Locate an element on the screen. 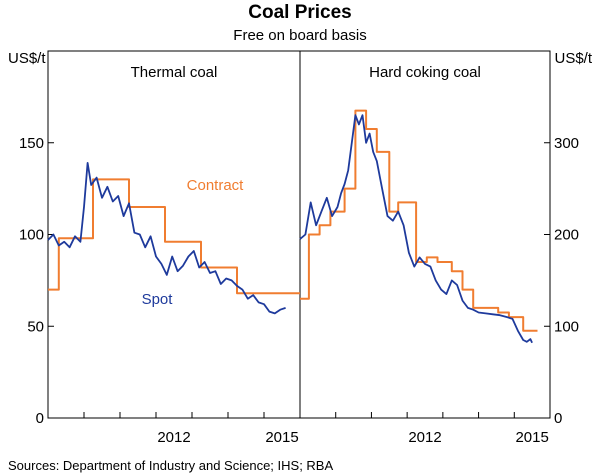 This screenshot has width=600, height=475. y-tick-label-right: 300 is located at coordinates (566, 143).